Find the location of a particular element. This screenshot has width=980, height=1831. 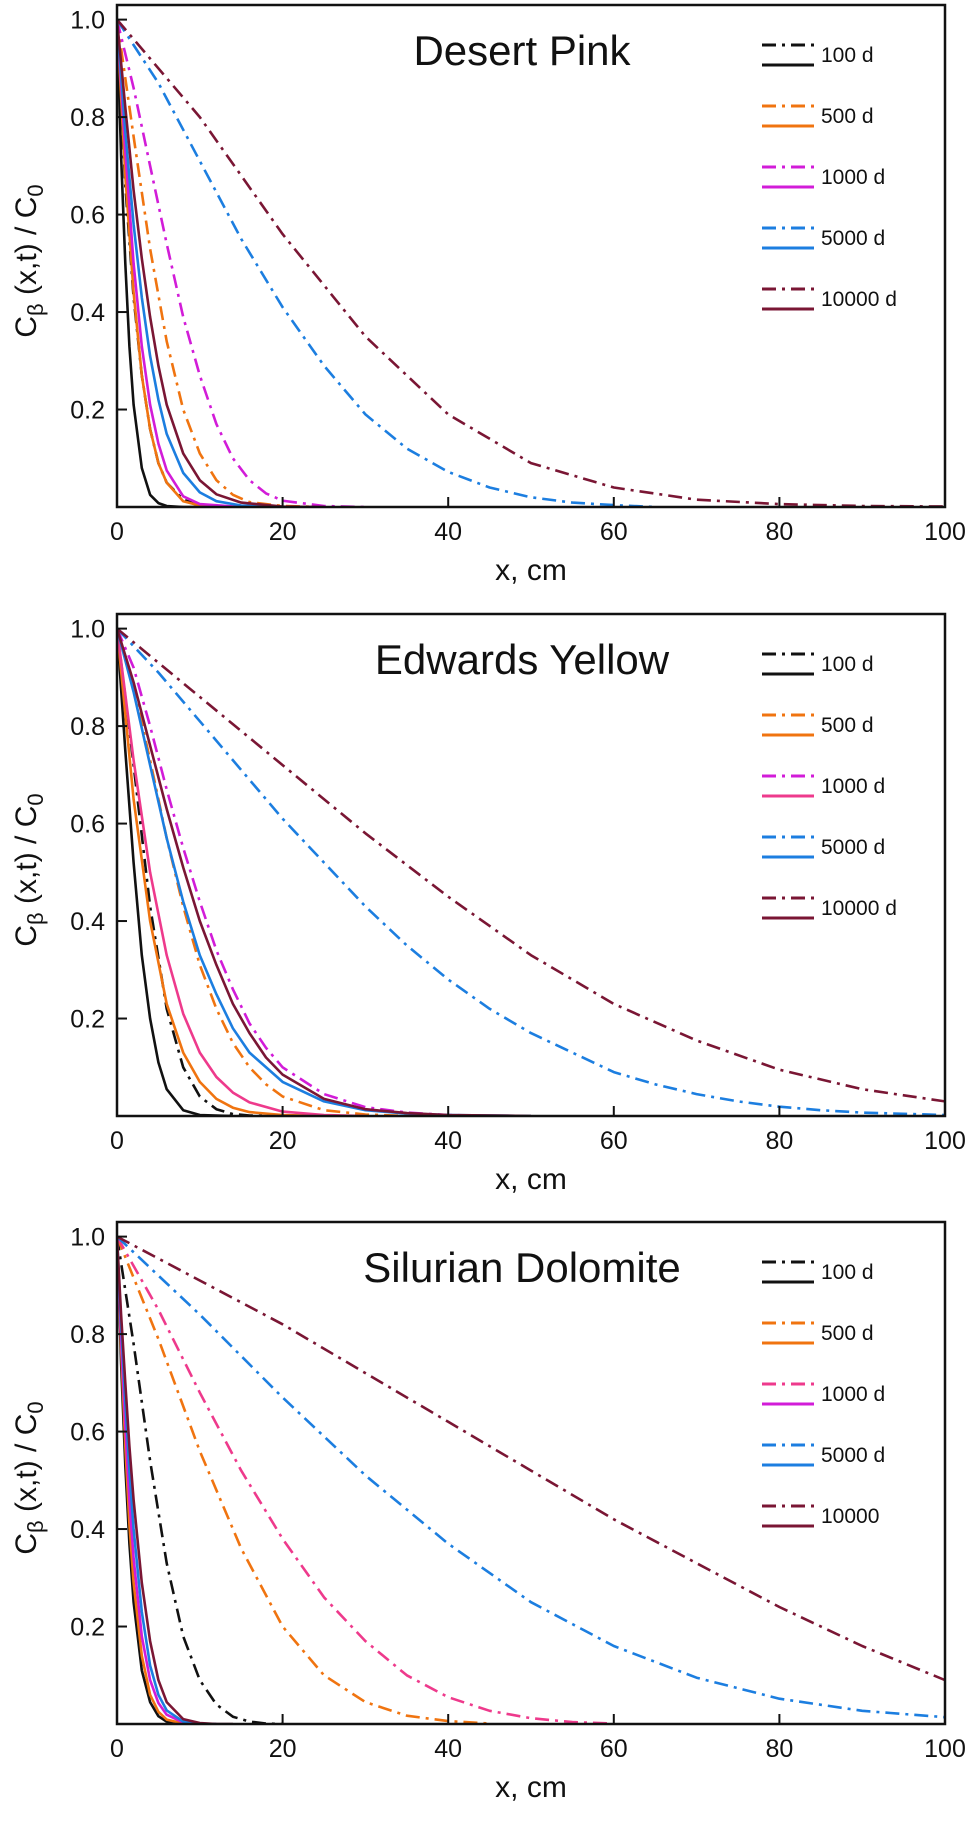

chart-title: Desert Pink is located at coordinates (522, 50).